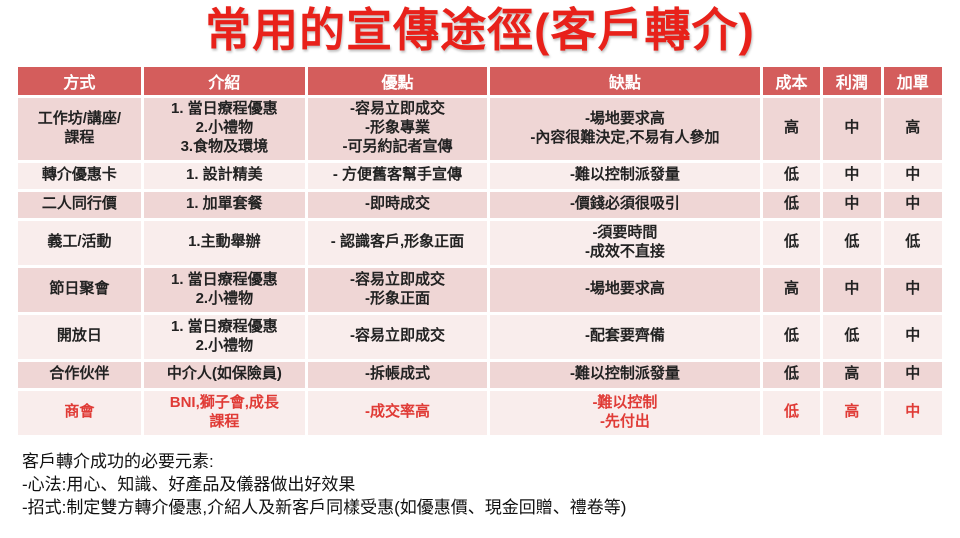  Describe the element at coordinates (397, 242) in the screenshot. I see `table-cell: - 認識客戶,形象正面` at that location.